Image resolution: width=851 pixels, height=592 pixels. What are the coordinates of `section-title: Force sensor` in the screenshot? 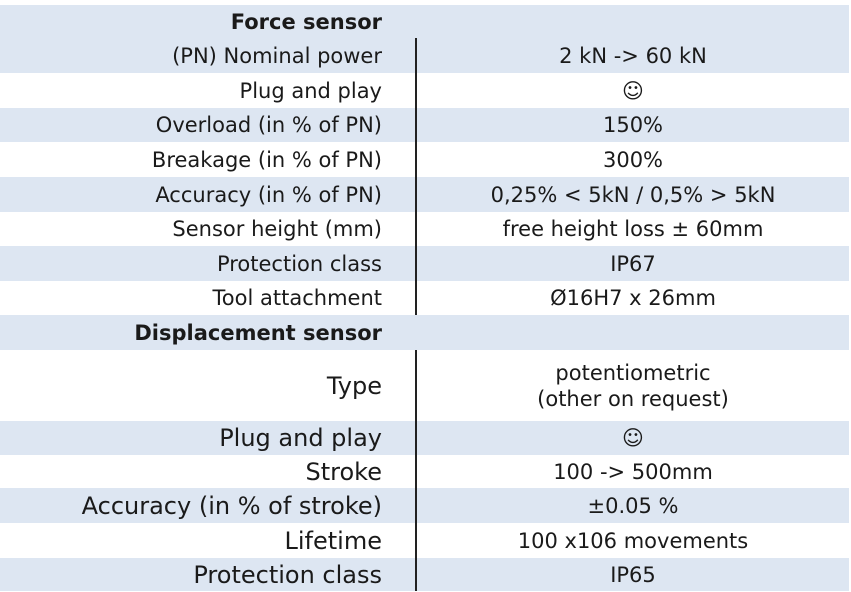 It's located at (306, 21).